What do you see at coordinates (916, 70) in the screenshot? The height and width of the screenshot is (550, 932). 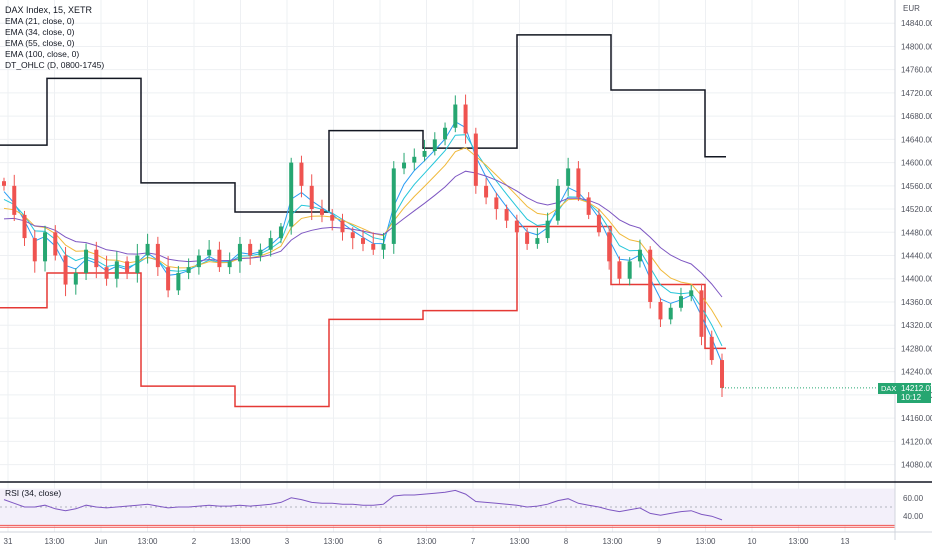 I see `y-tick-label: 14760.00` at bounding box center [916, 70].